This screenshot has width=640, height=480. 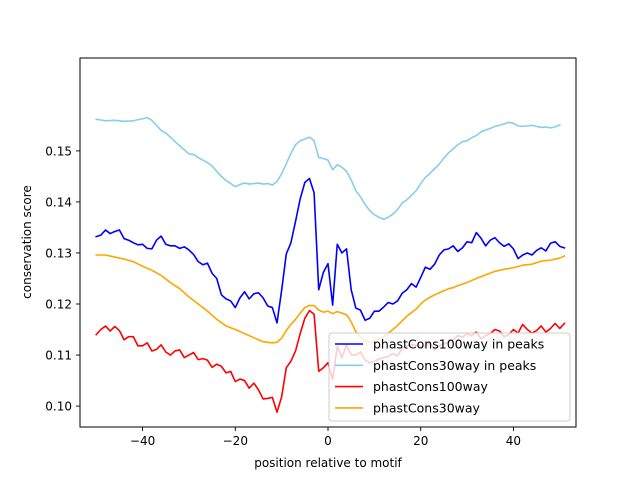 What do you see at coordinates (328, 441) in the screenshot?
I see `x-tick-label: 0` at bounding box center [328, 441].